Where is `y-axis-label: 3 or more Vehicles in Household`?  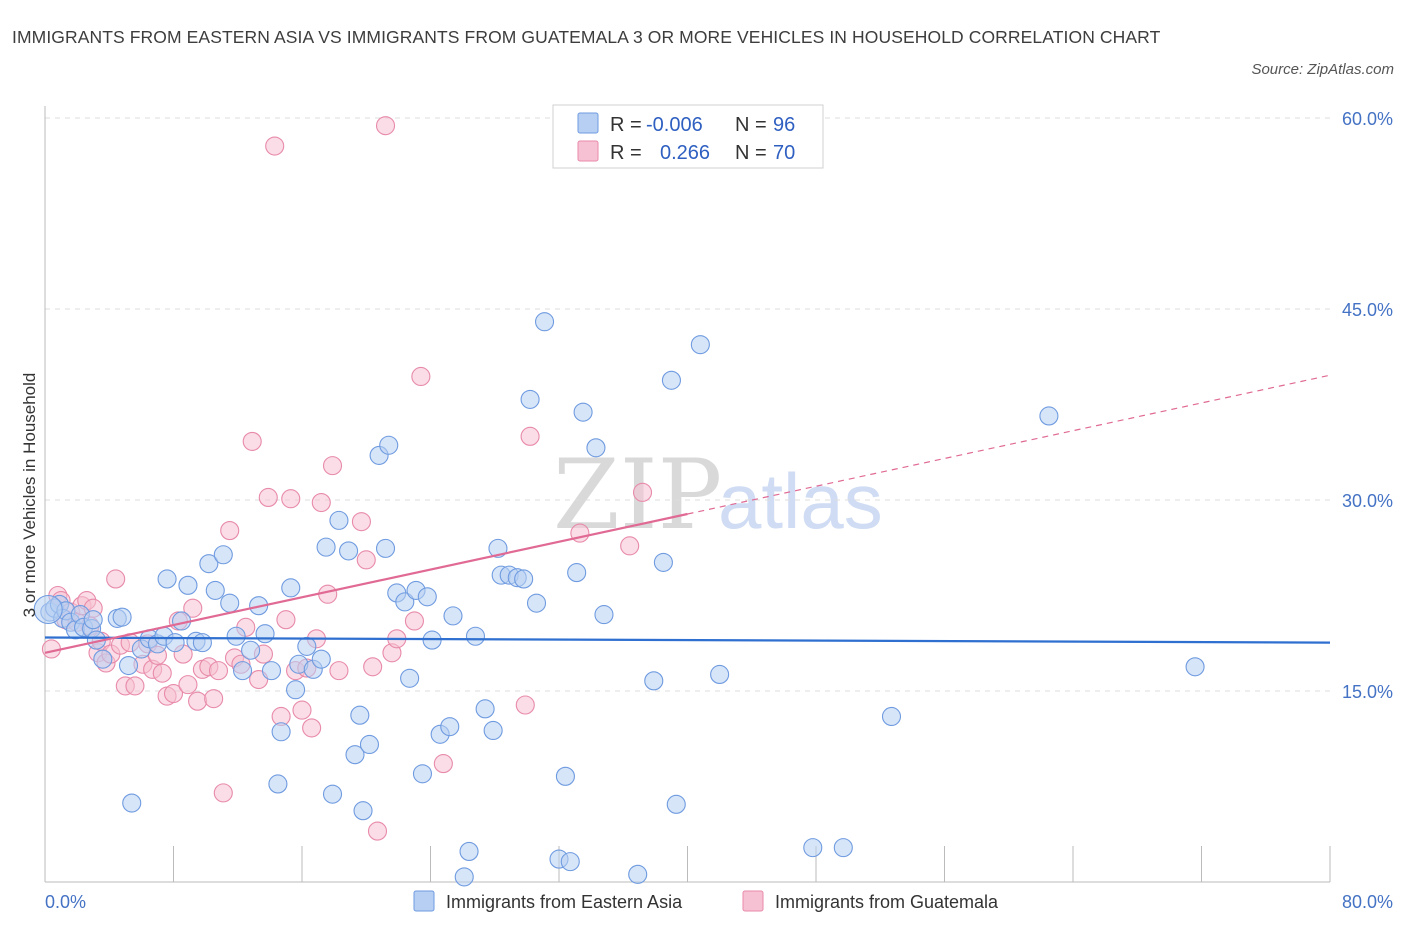
y-axis-label: 3 or more Vehicles in Household is located at coordinates (29, 495).